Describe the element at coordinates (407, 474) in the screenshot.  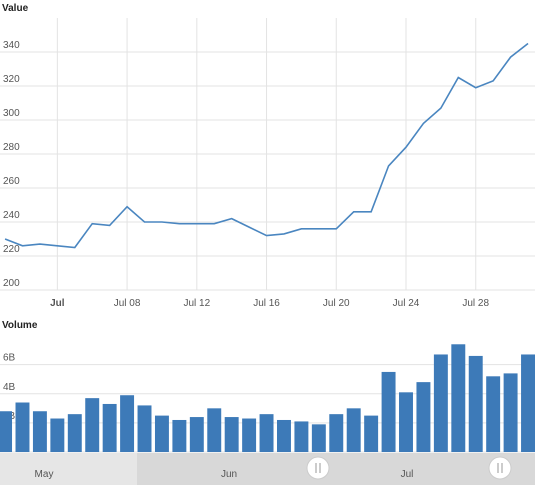
I see `navigator-label: Jul` at that location.